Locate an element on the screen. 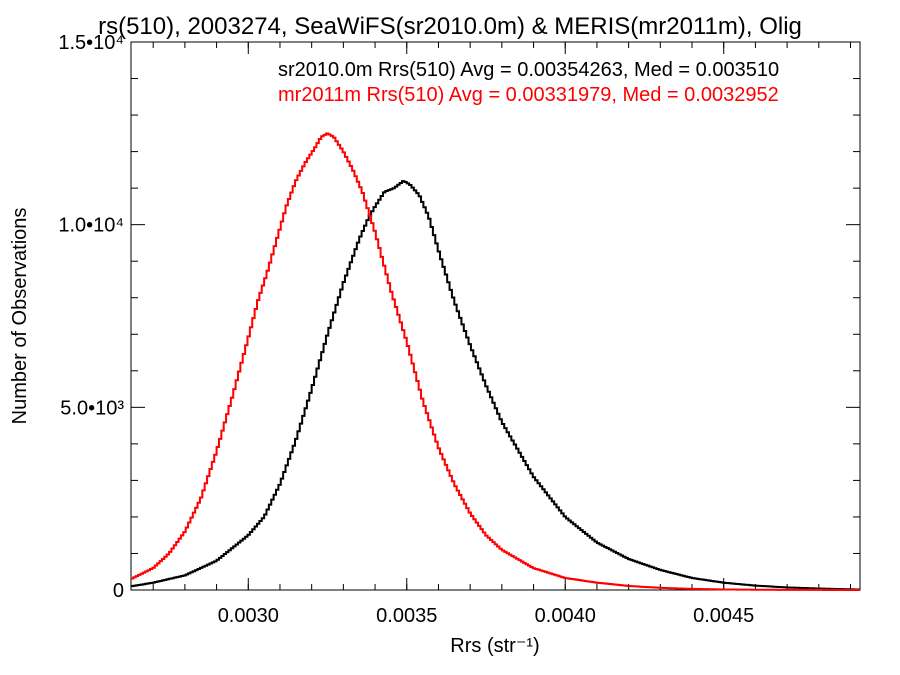 The image size is (900, 675). y-tick-label: 1.0•10⁴ is located at coordinates (91, 226).